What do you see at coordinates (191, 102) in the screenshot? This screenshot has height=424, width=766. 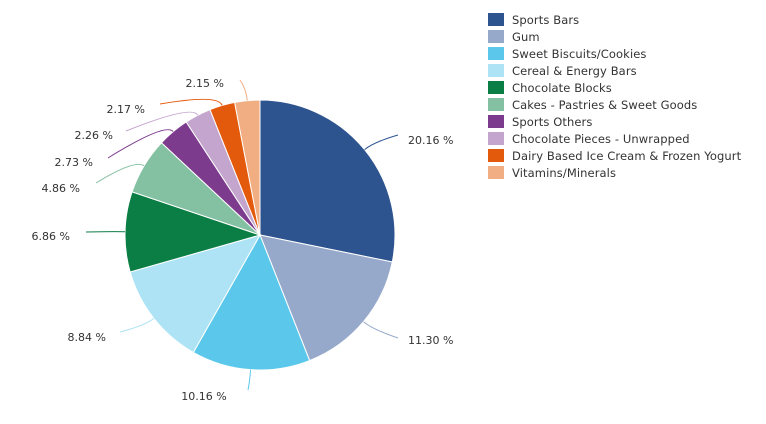 I see `label-connector-dairy-based-ice-cream-frozen-yogurt` at bounding box center [191, 102].